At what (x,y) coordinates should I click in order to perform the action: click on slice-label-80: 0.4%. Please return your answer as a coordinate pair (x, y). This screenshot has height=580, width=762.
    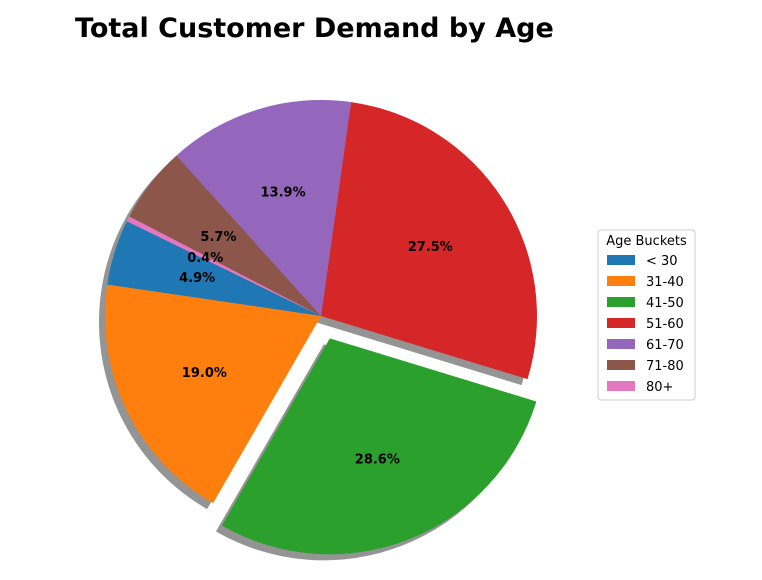
    Looking at the image, I should click on (205, 258).